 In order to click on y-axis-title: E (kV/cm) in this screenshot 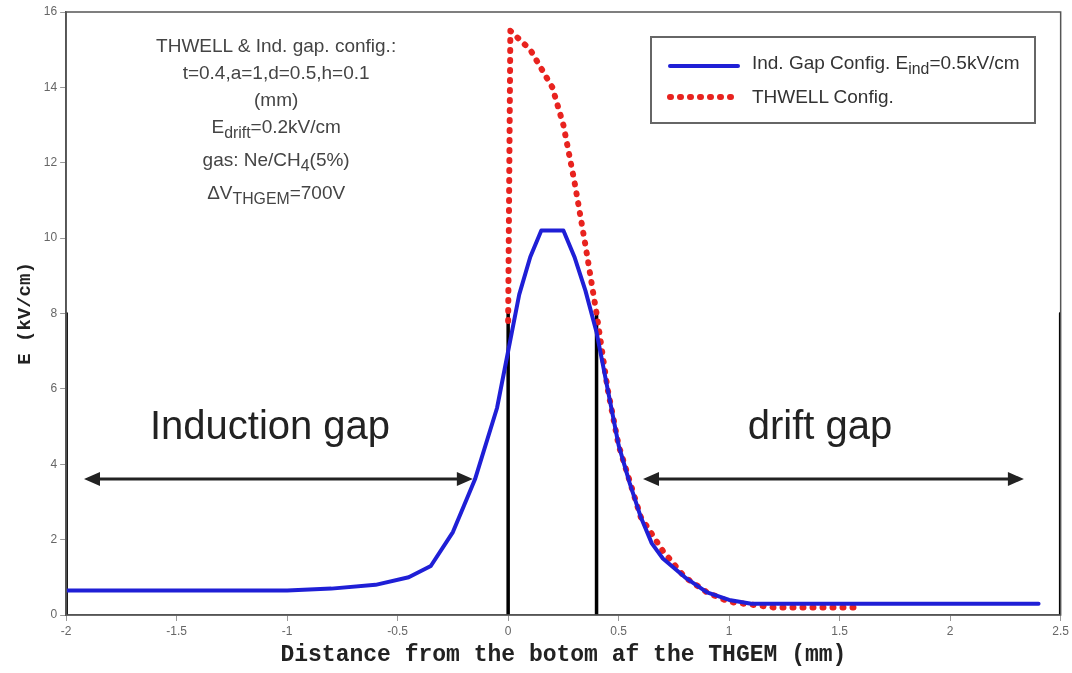, I will do `click(25, 313)`.